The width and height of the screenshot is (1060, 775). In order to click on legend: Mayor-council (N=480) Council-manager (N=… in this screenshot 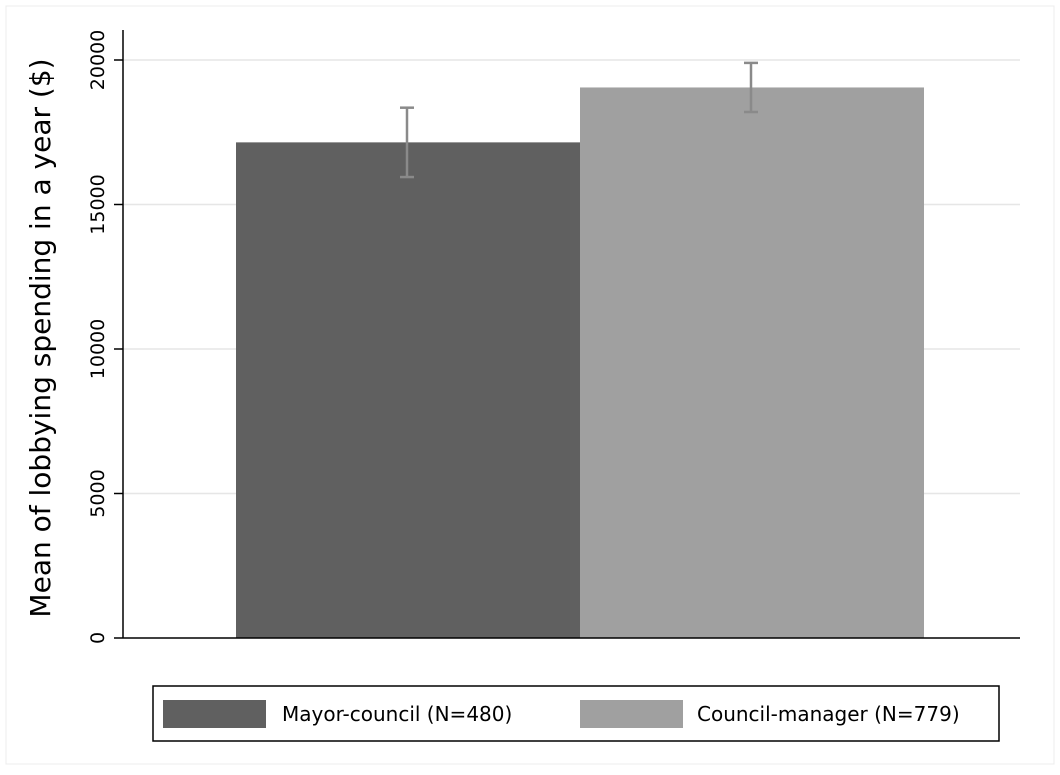, I will do `click(576, 713)`.